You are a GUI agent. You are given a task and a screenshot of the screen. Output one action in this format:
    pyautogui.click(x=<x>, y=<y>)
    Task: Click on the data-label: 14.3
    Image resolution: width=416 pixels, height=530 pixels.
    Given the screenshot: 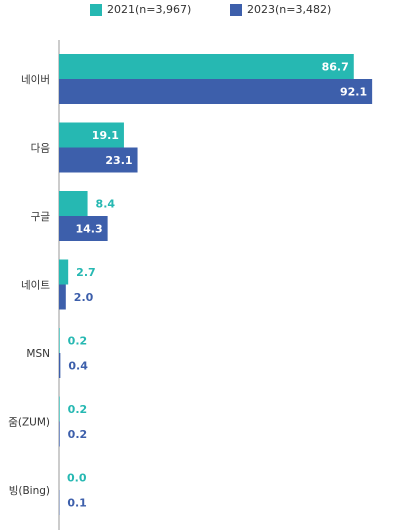 What is the action you would take?
    pyautogui.click(x=88, y=229)
    